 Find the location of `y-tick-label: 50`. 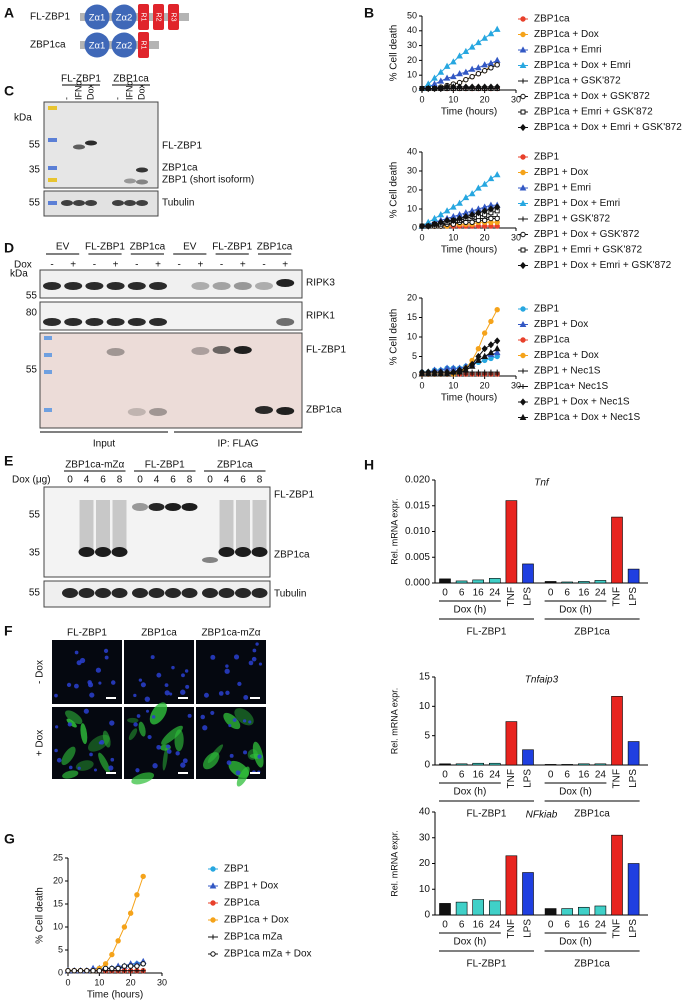

y-tick-label: 50 is located at coordinates (412, 15).